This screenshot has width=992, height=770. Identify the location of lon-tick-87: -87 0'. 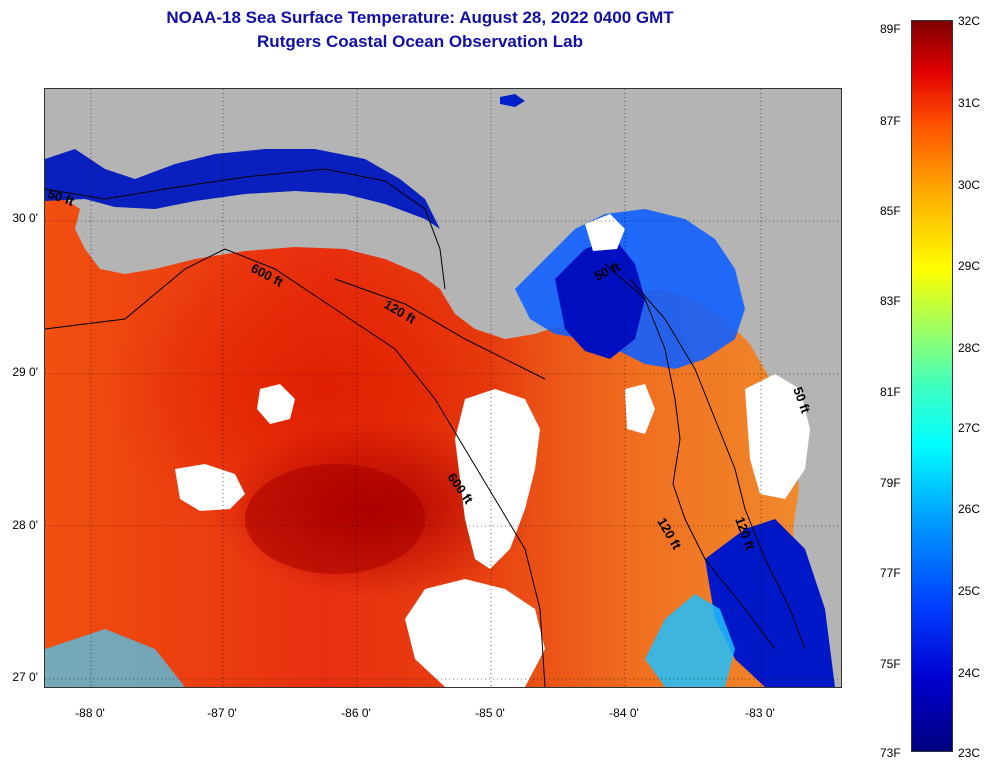
(222, 713).